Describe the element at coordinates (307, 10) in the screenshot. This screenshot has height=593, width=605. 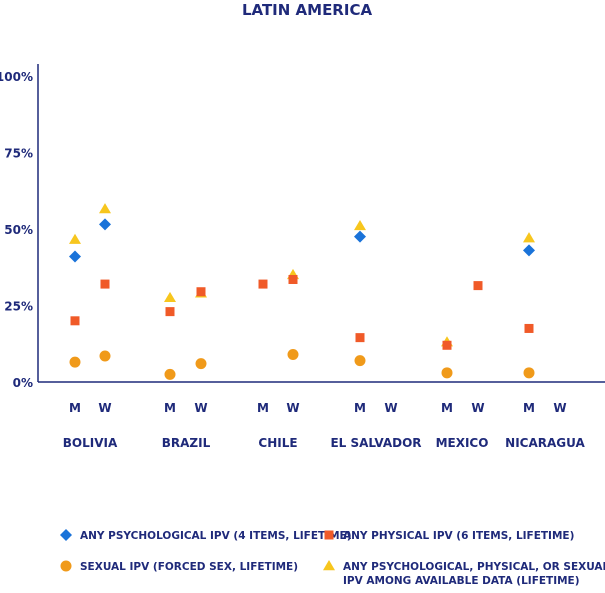
I see `chart-title: LATIN AMERICA` at that location.